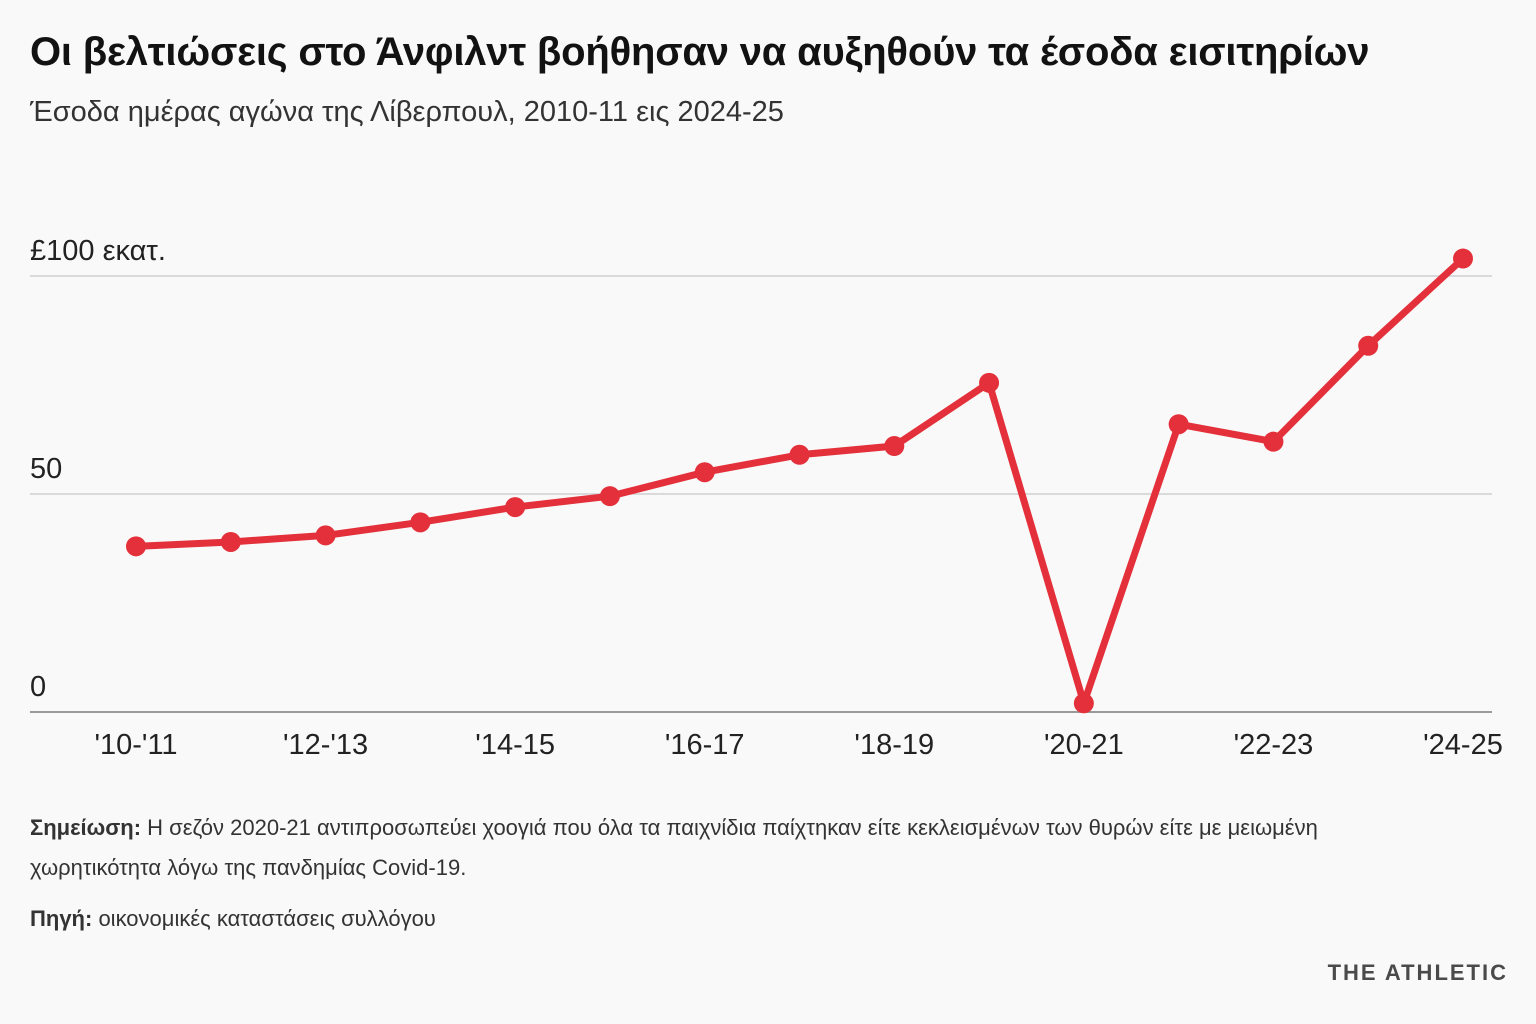  Describe the element at coordinates (325, 745) in the screenshot. I see `x-tick-label: '12-'13` at that location.